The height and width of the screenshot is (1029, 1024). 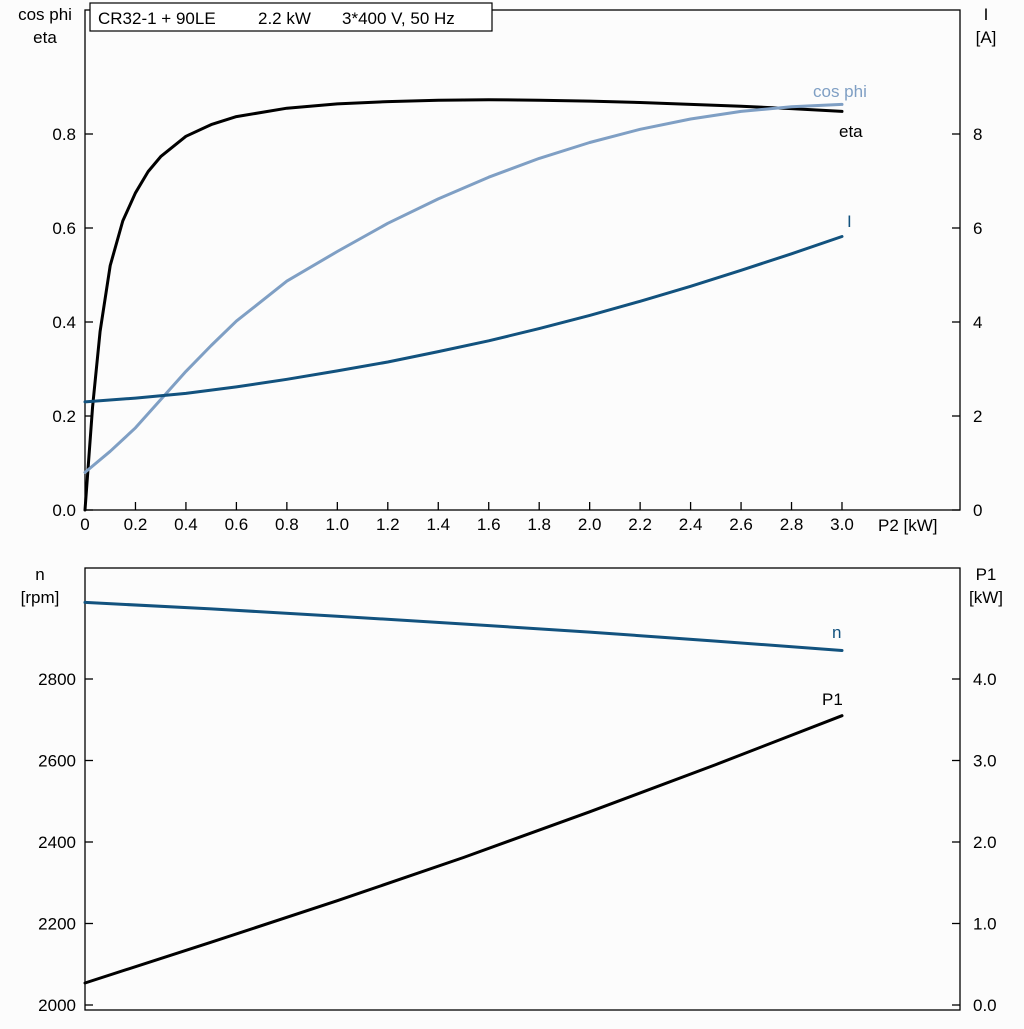 What do you see at coordinates (64, 510) in the screenshot?
I see `y-left-tick-label: 0.0` at bounding box center [64, 510].